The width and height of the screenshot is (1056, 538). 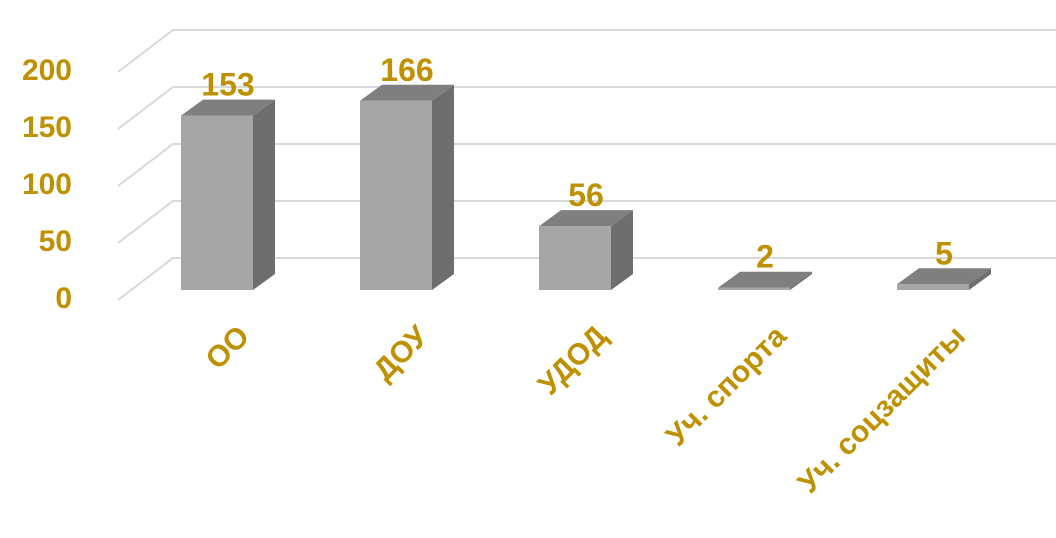 I want to click on y-axis-ticks: 0 50 100 150 200, so click(x=47, y=184).